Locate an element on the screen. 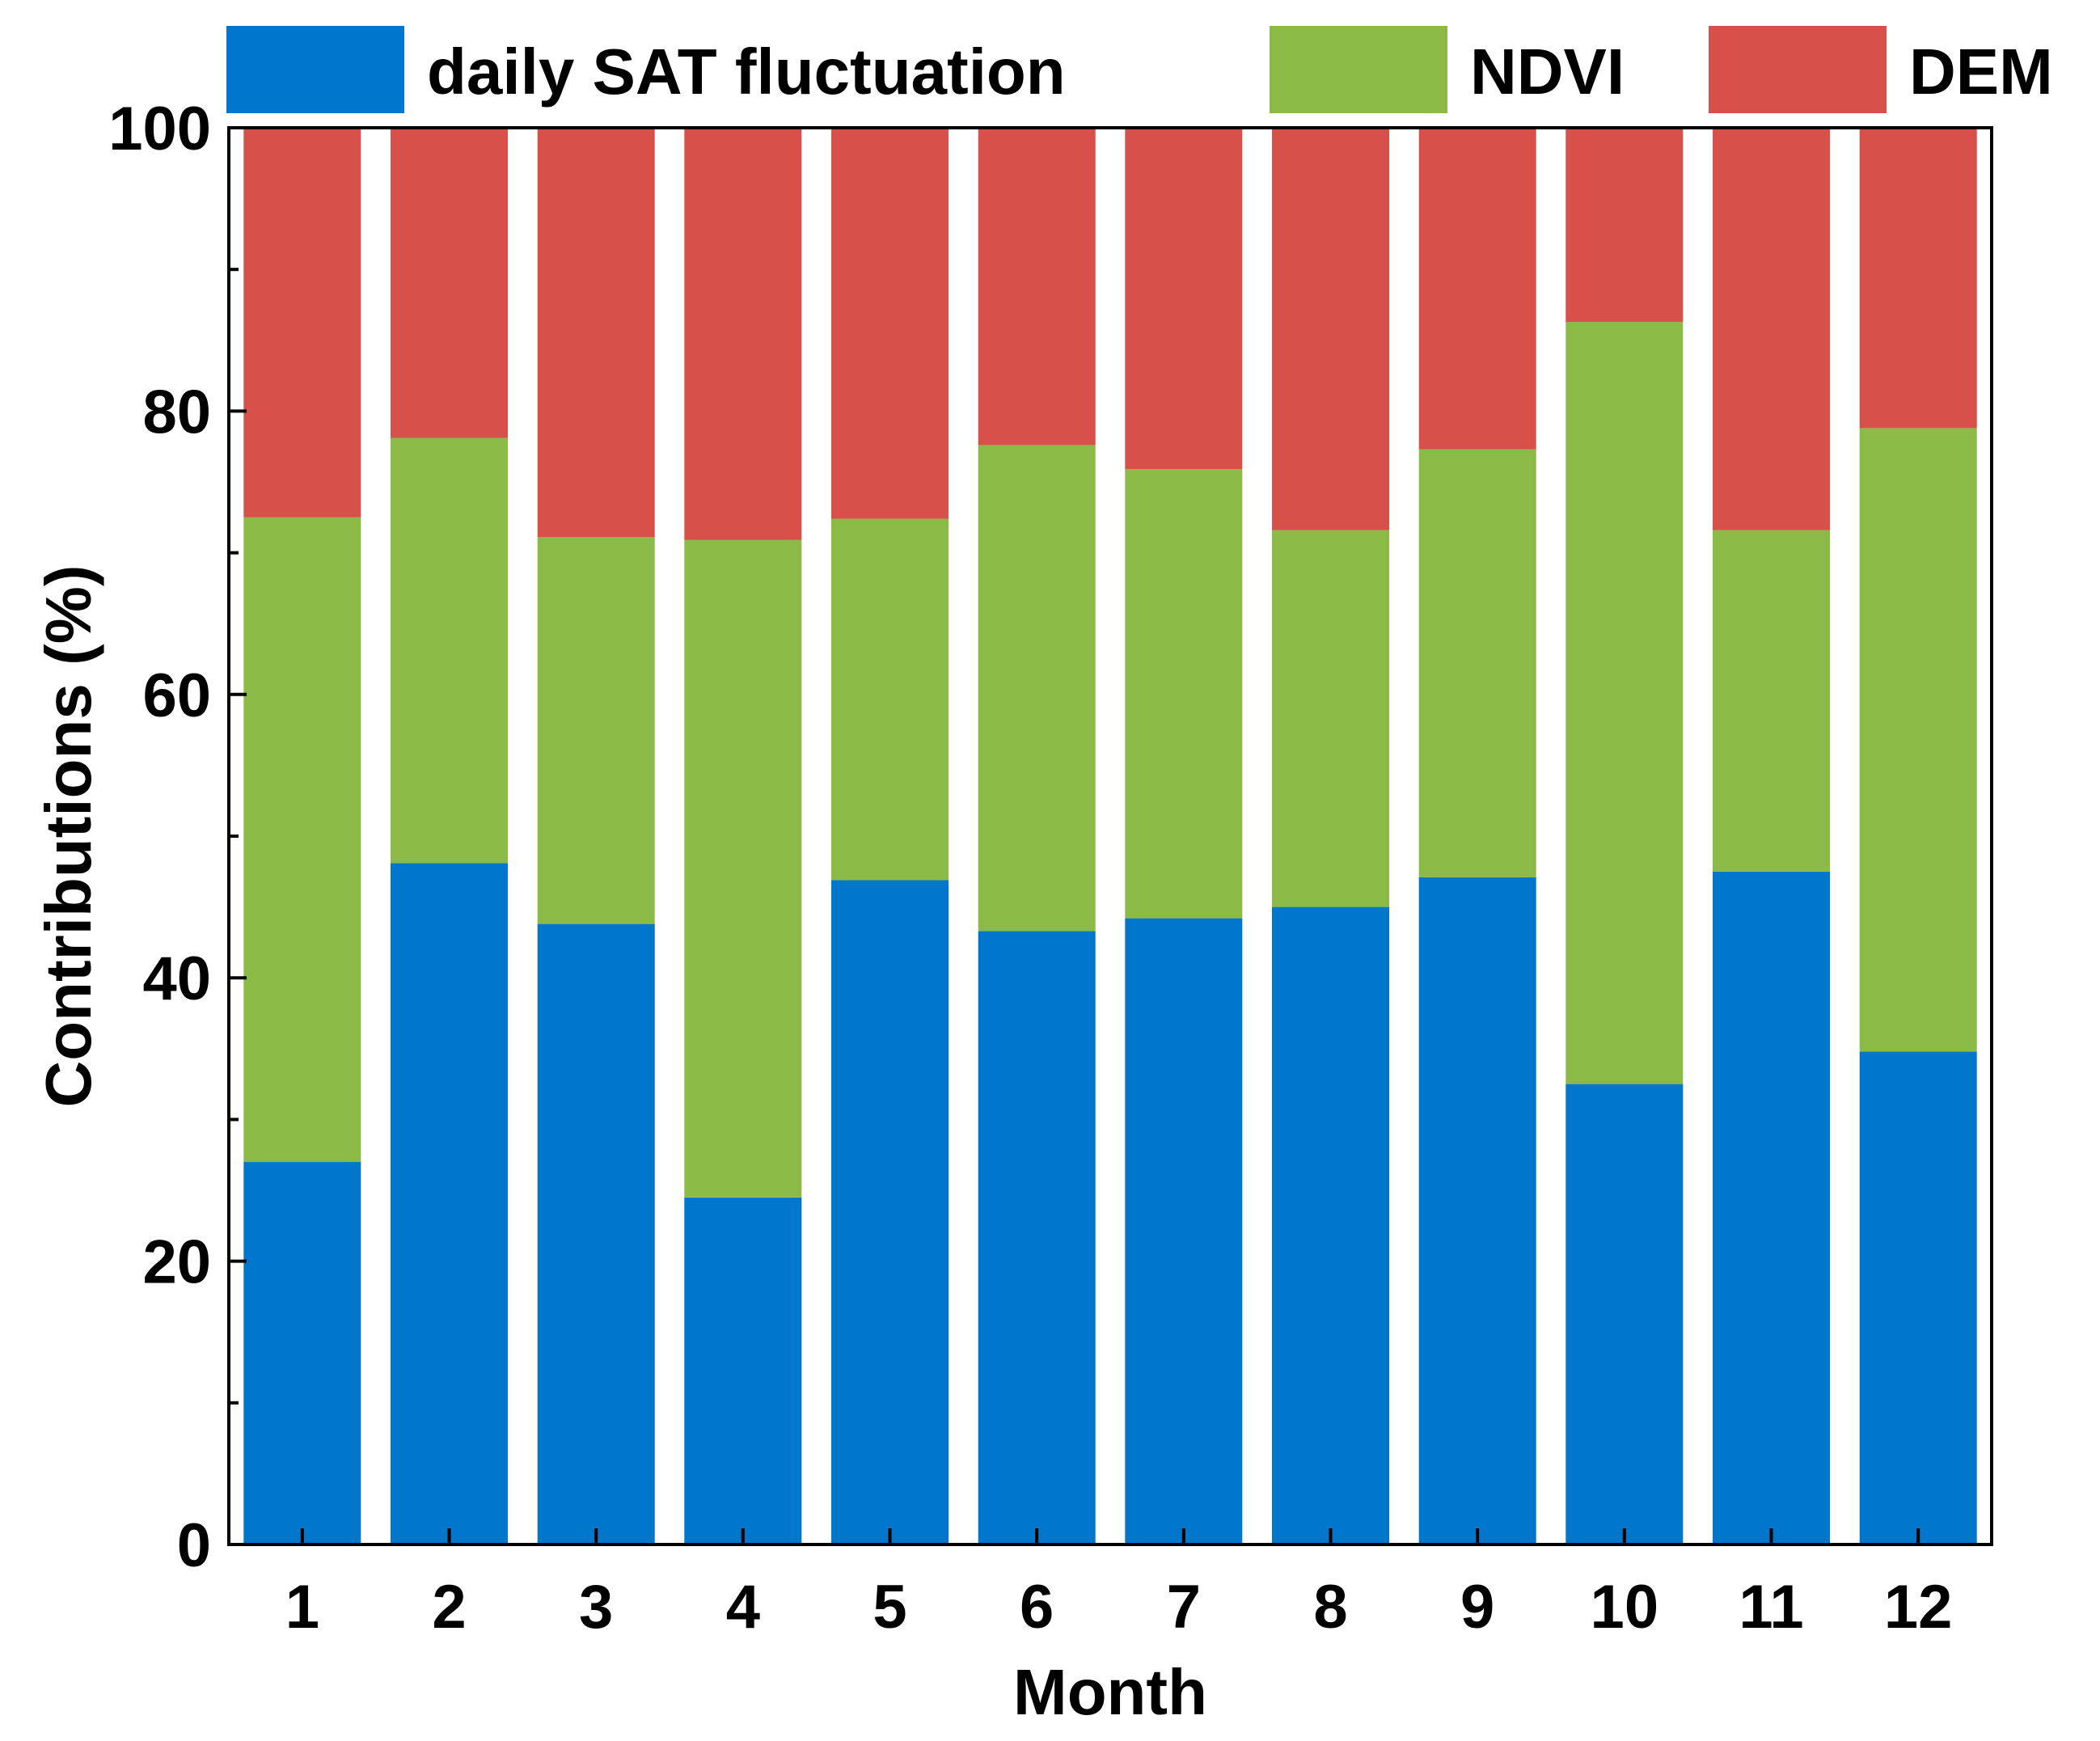  x-tick-label: 8 is located at coordinates (1330, 1607).